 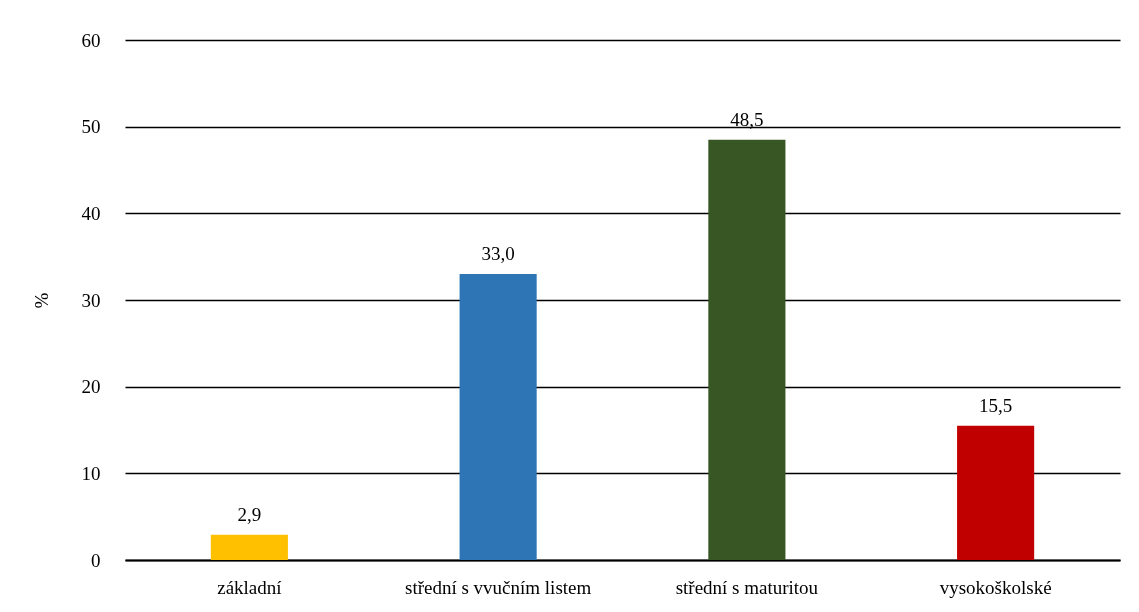 What do you see at coordinates (249, 514) in the screenshot?
I see `data-label: 2,9` at bounding box center [249, 514].